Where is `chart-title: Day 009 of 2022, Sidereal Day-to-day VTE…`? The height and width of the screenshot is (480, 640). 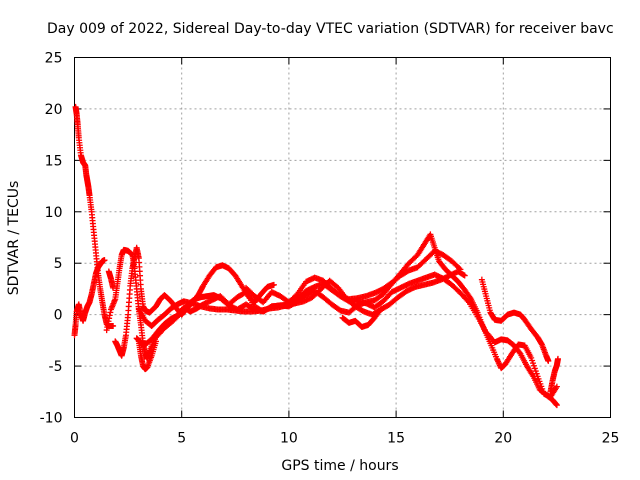
chart-title: Day 009 of 2022, Sidereal Day-to-day VTE… is located at coordinates (330, 29).